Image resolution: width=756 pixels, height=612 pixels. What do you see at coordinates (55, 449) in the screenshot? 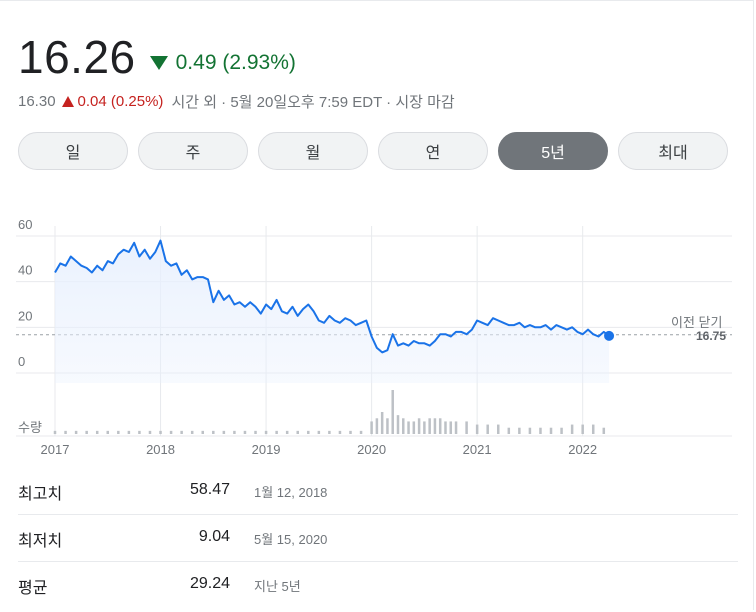
I see `x-tick-label: 2017` at bounding box center [55, 449].